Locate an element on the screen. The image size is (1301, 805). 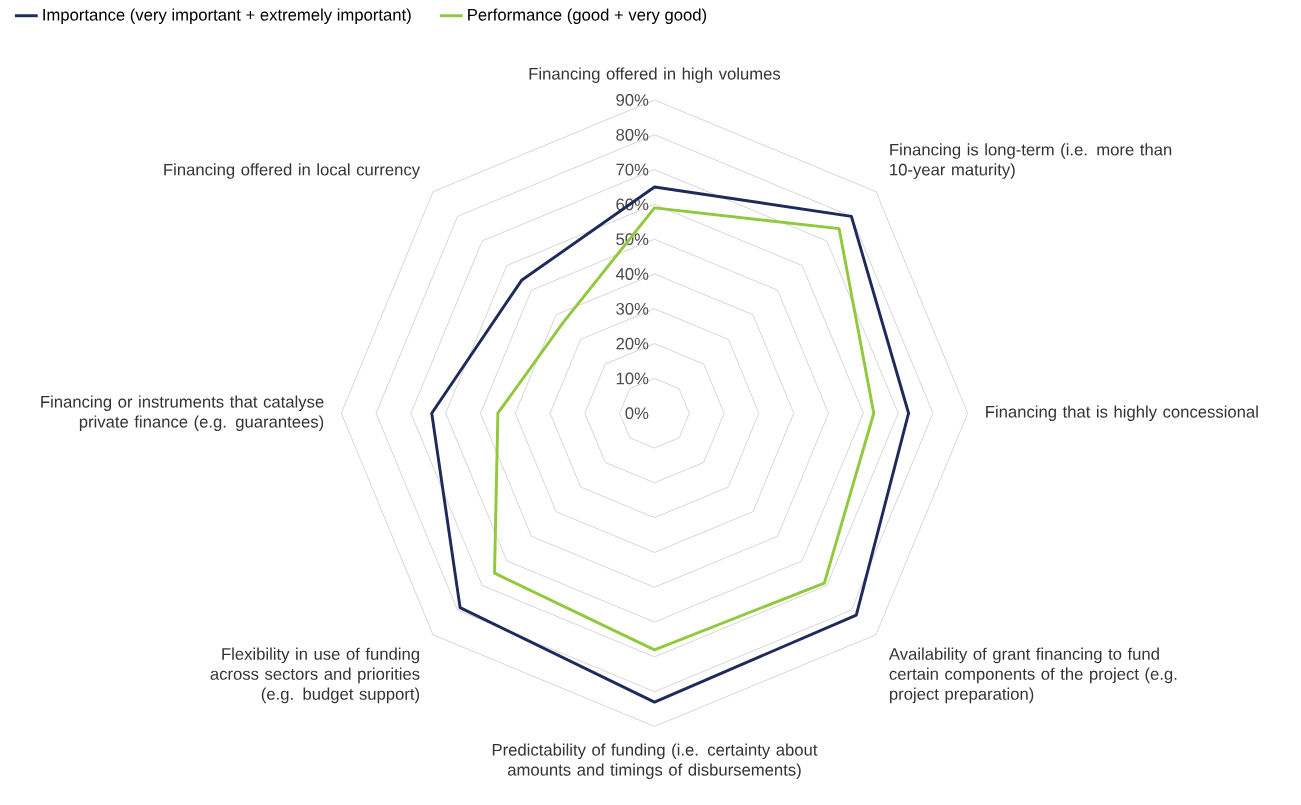
spoke-label: Financing is long-term (i.e. more than 10-year maturity) is located at coordinates (1031, 161).